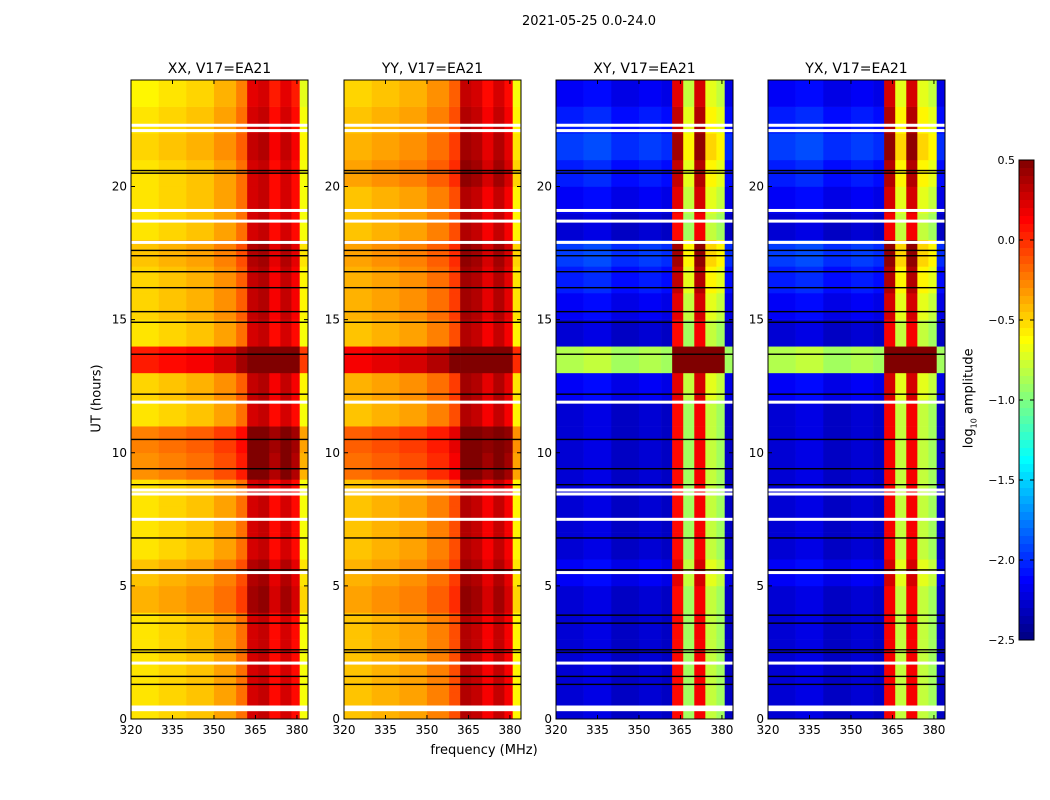 This screenshot has height=800, width=1050. I want to click on x-tick-label: 335, so click(809, 730).